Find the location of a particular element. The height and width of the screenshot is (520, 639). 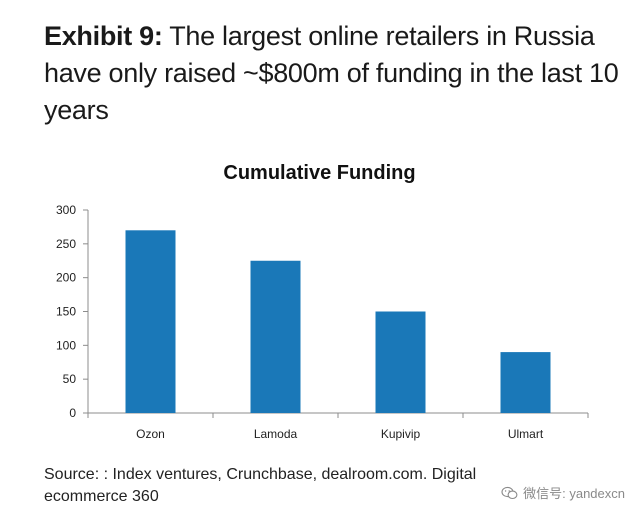

y-tick-label: 300 is located at coordinates (66, 210).